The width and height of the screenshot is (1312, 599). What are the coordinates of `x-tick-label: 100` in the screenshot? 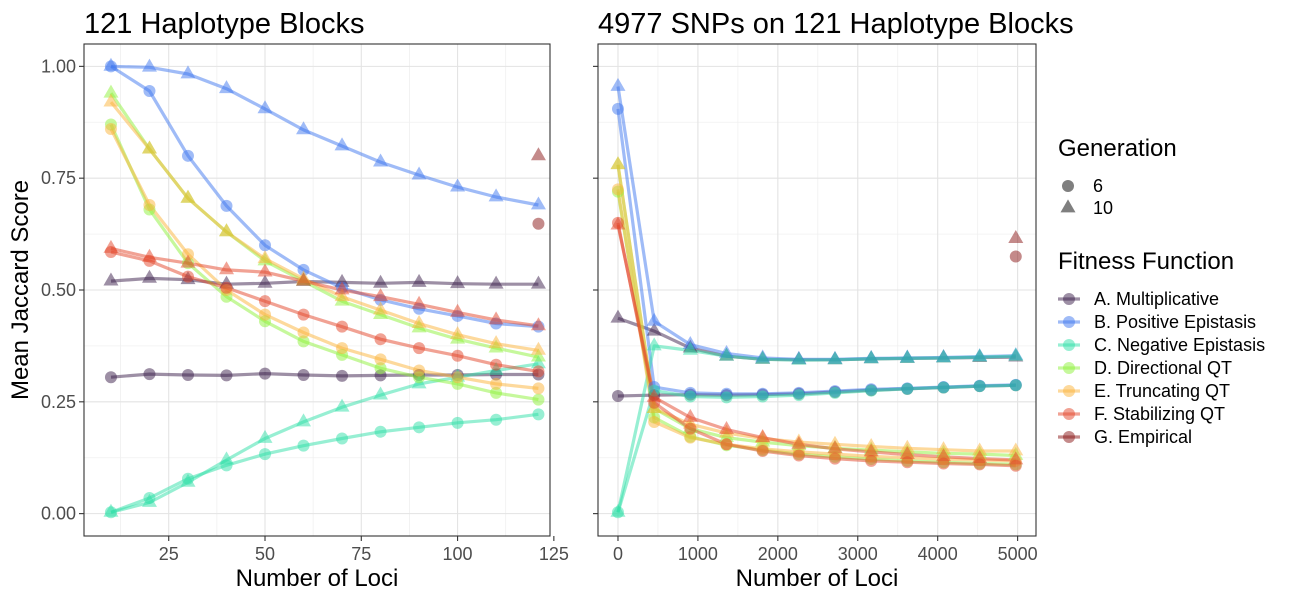 It's located at (458, 554).